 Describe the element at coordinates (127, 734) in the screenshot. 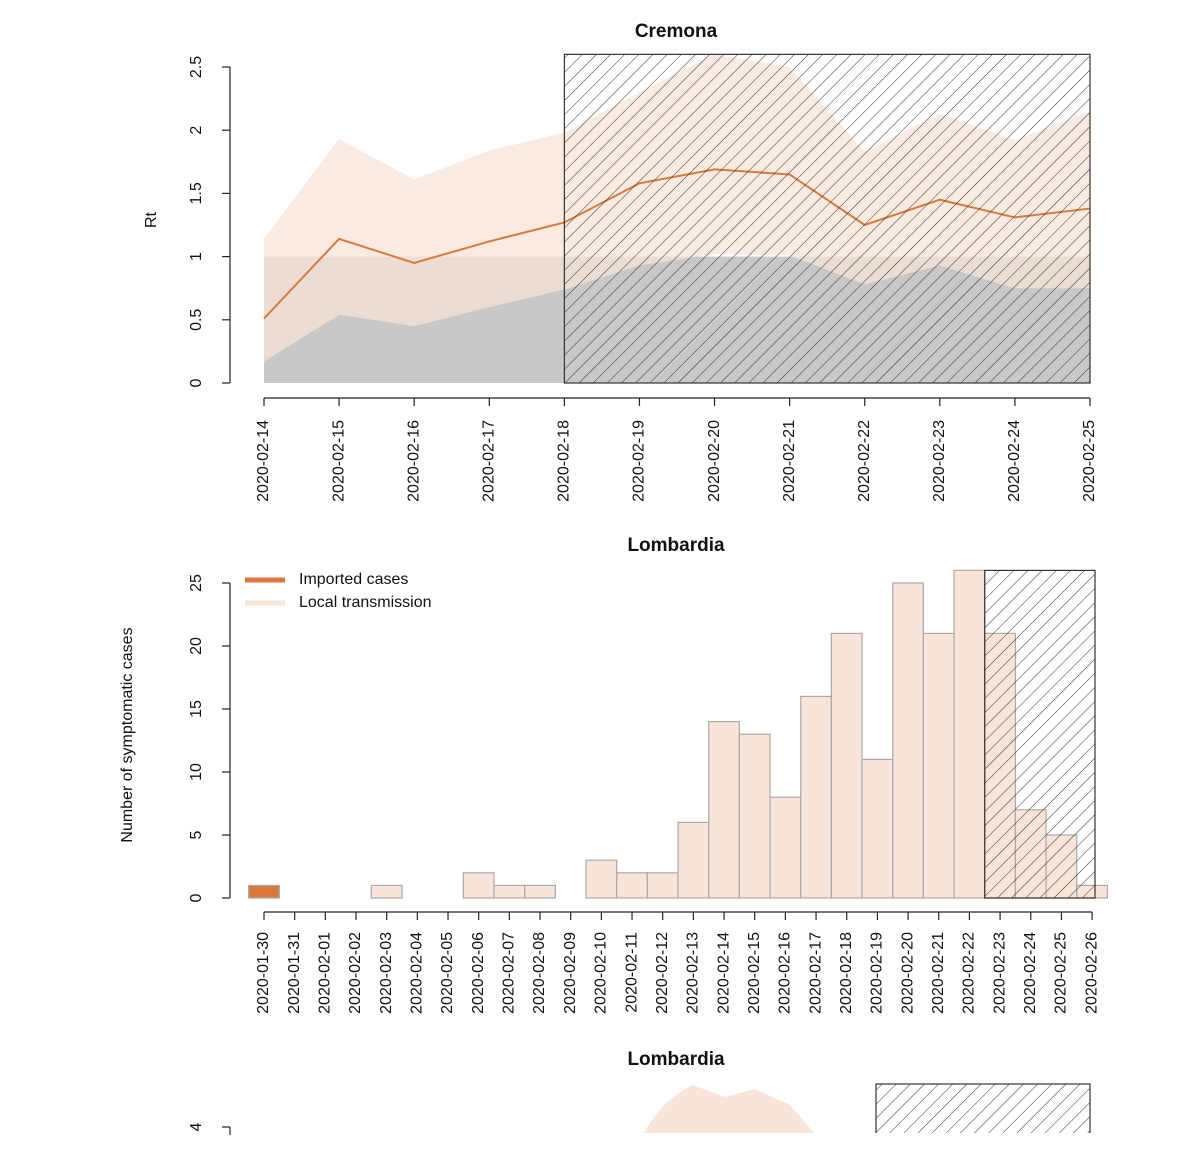

I see `y-axis-label: Number of symptomatic cases` at that location.